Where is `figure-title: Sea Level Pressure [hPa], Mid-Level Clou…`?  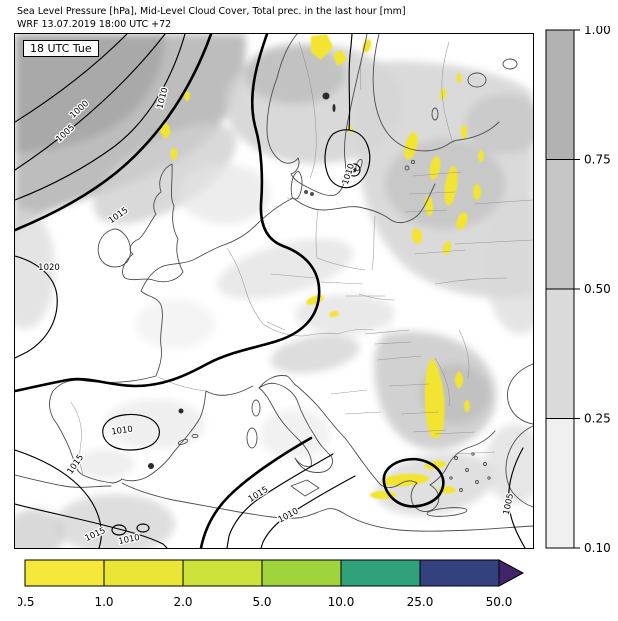 figure-title: Sea Level Pressure [hPa], Mid-Level Clou… is located at coordinates (211, 11).